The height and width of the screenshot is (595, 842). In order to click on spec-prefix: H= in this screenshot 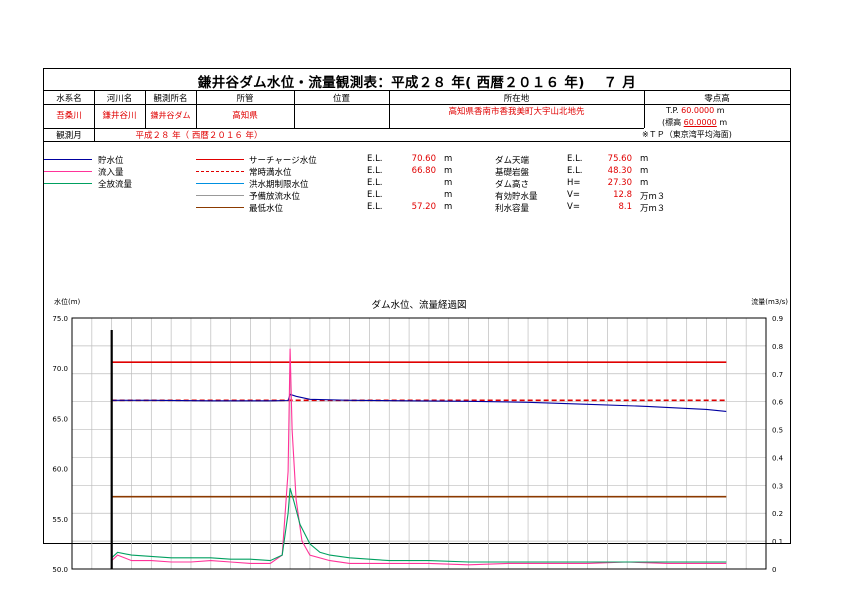, I will do `click(574, 183)`.